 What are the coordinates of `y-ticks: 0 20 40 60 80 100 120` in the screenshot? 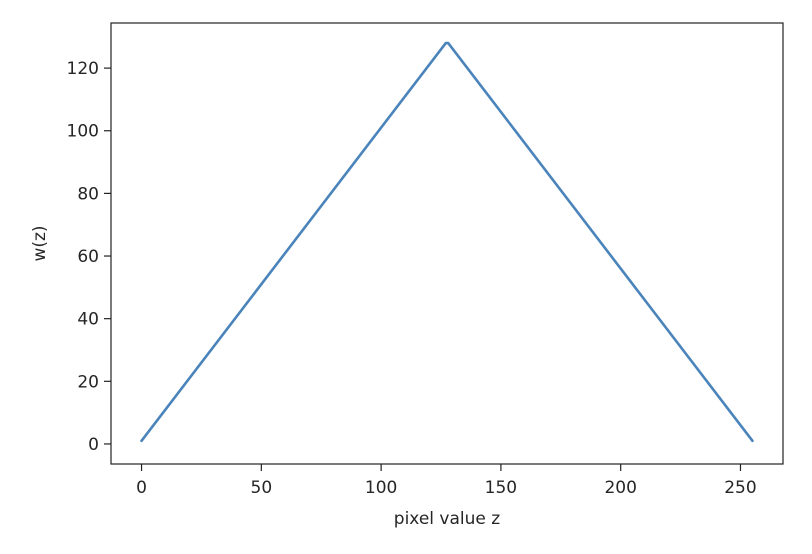 It's located at (89, 257).